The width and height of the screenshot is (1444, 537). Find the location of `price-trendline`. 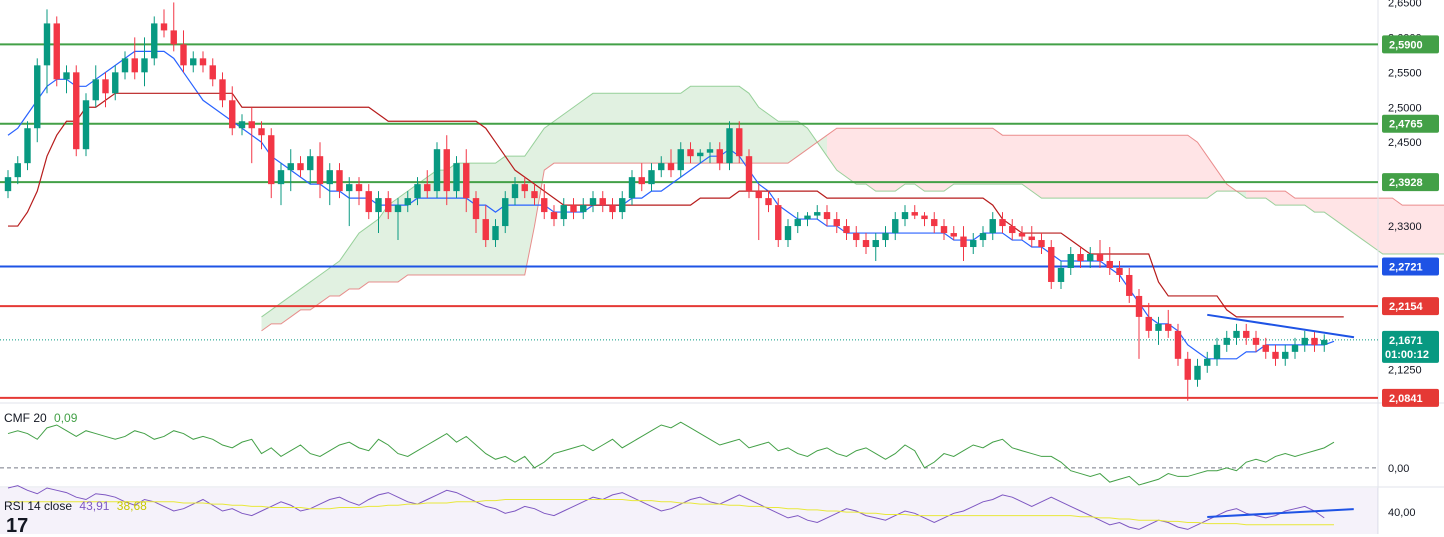

price-trendline is located at coordinates (1280, 326).